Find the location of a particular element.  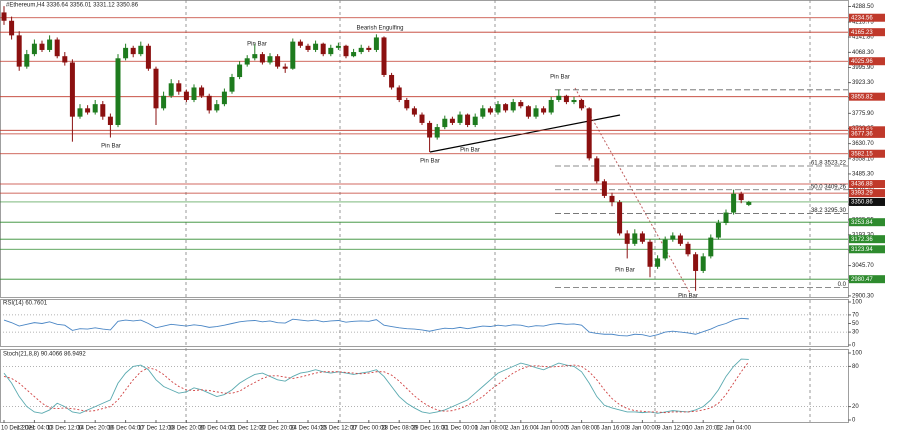

level-label: 4165.23 is located at coordinates (862, 33).